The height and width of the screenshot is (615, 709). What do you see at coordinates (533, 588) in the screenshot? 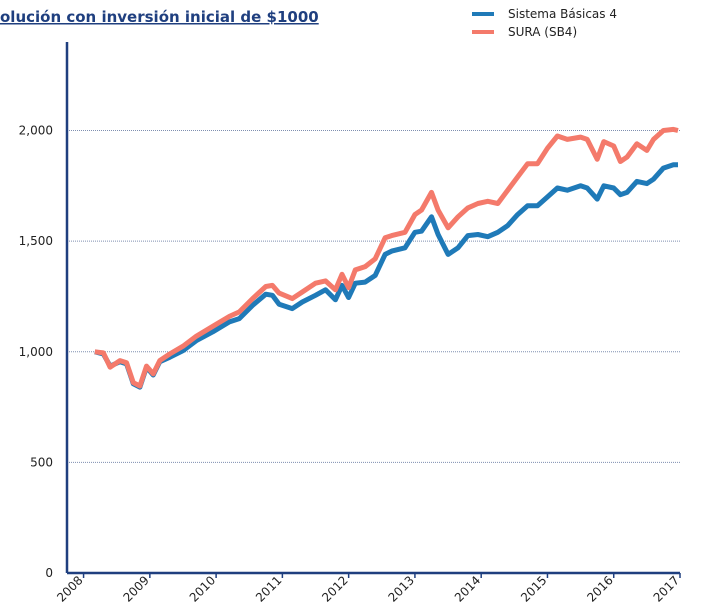
I see `x-tick-label: 2015` at bounding box center [533, 588].